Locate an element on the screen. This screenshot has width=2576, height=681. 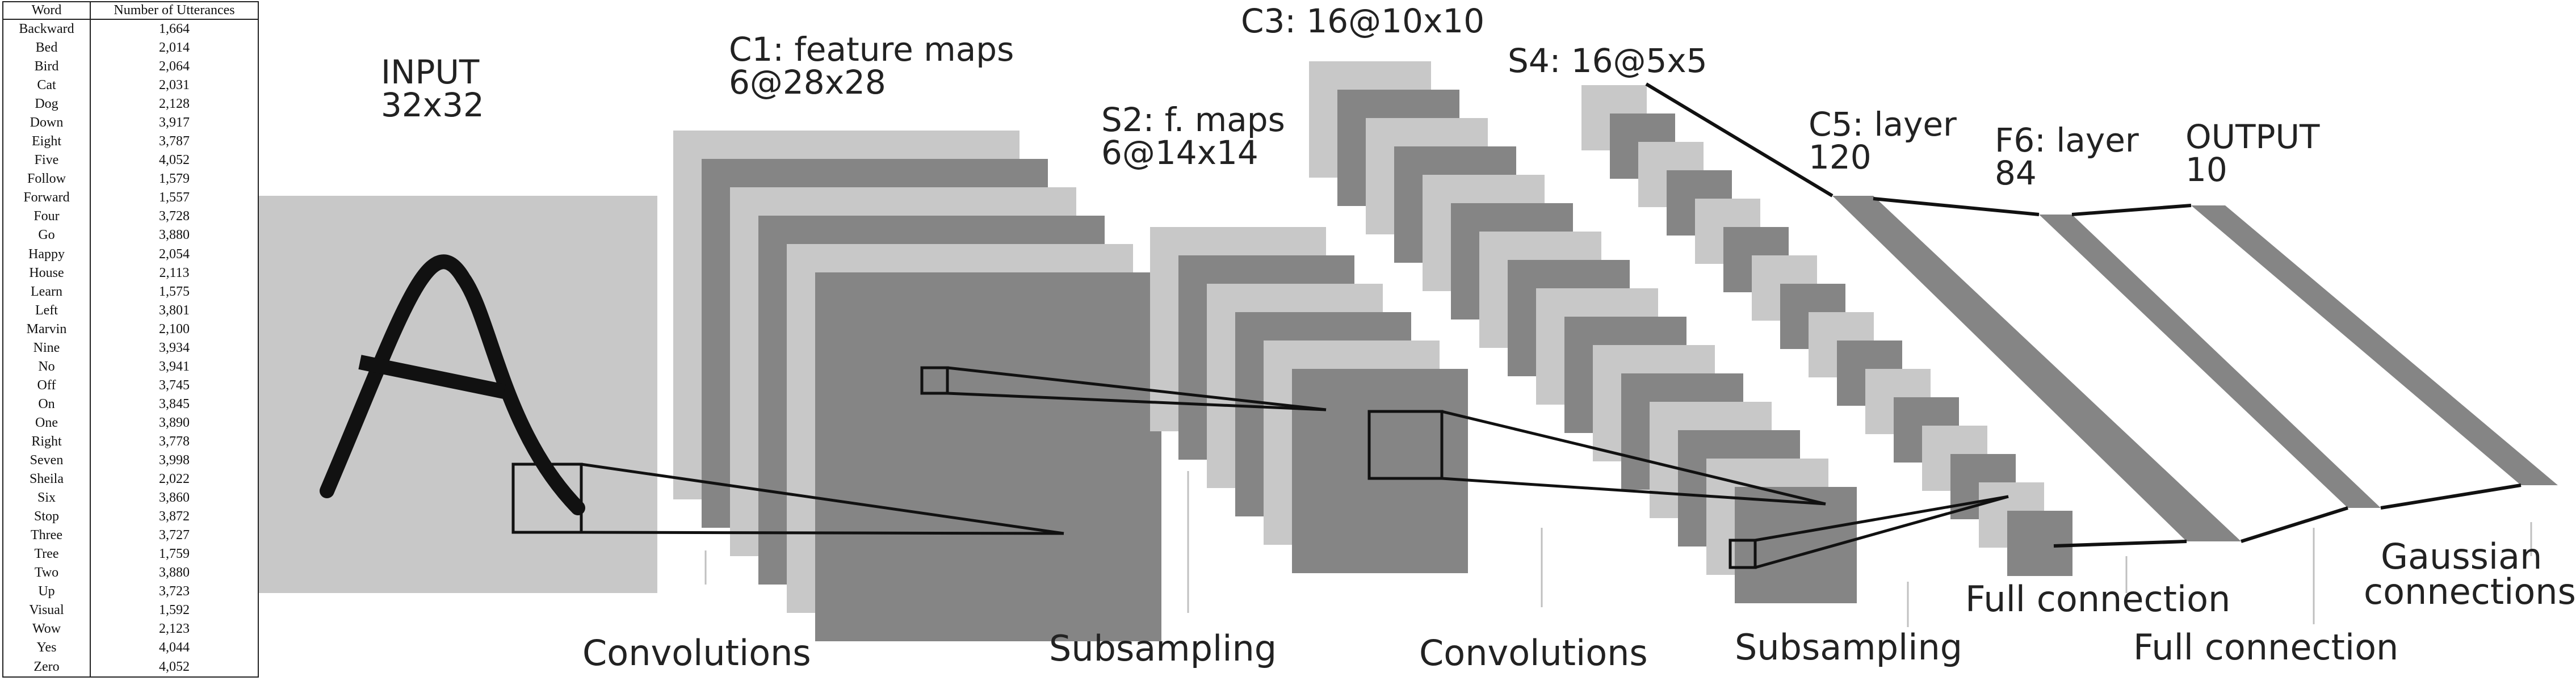
count-cell: 4,052 is located at coordinates (175, 667).